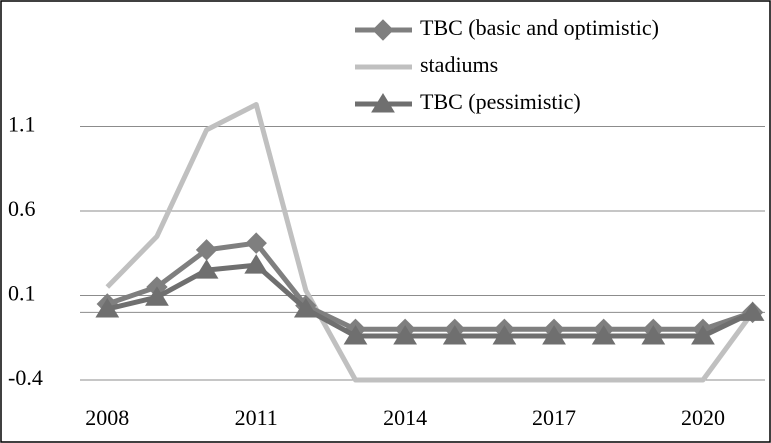 The image size is (771, 443). I want to click on x-tick-label: 2014, so click(405, 417).